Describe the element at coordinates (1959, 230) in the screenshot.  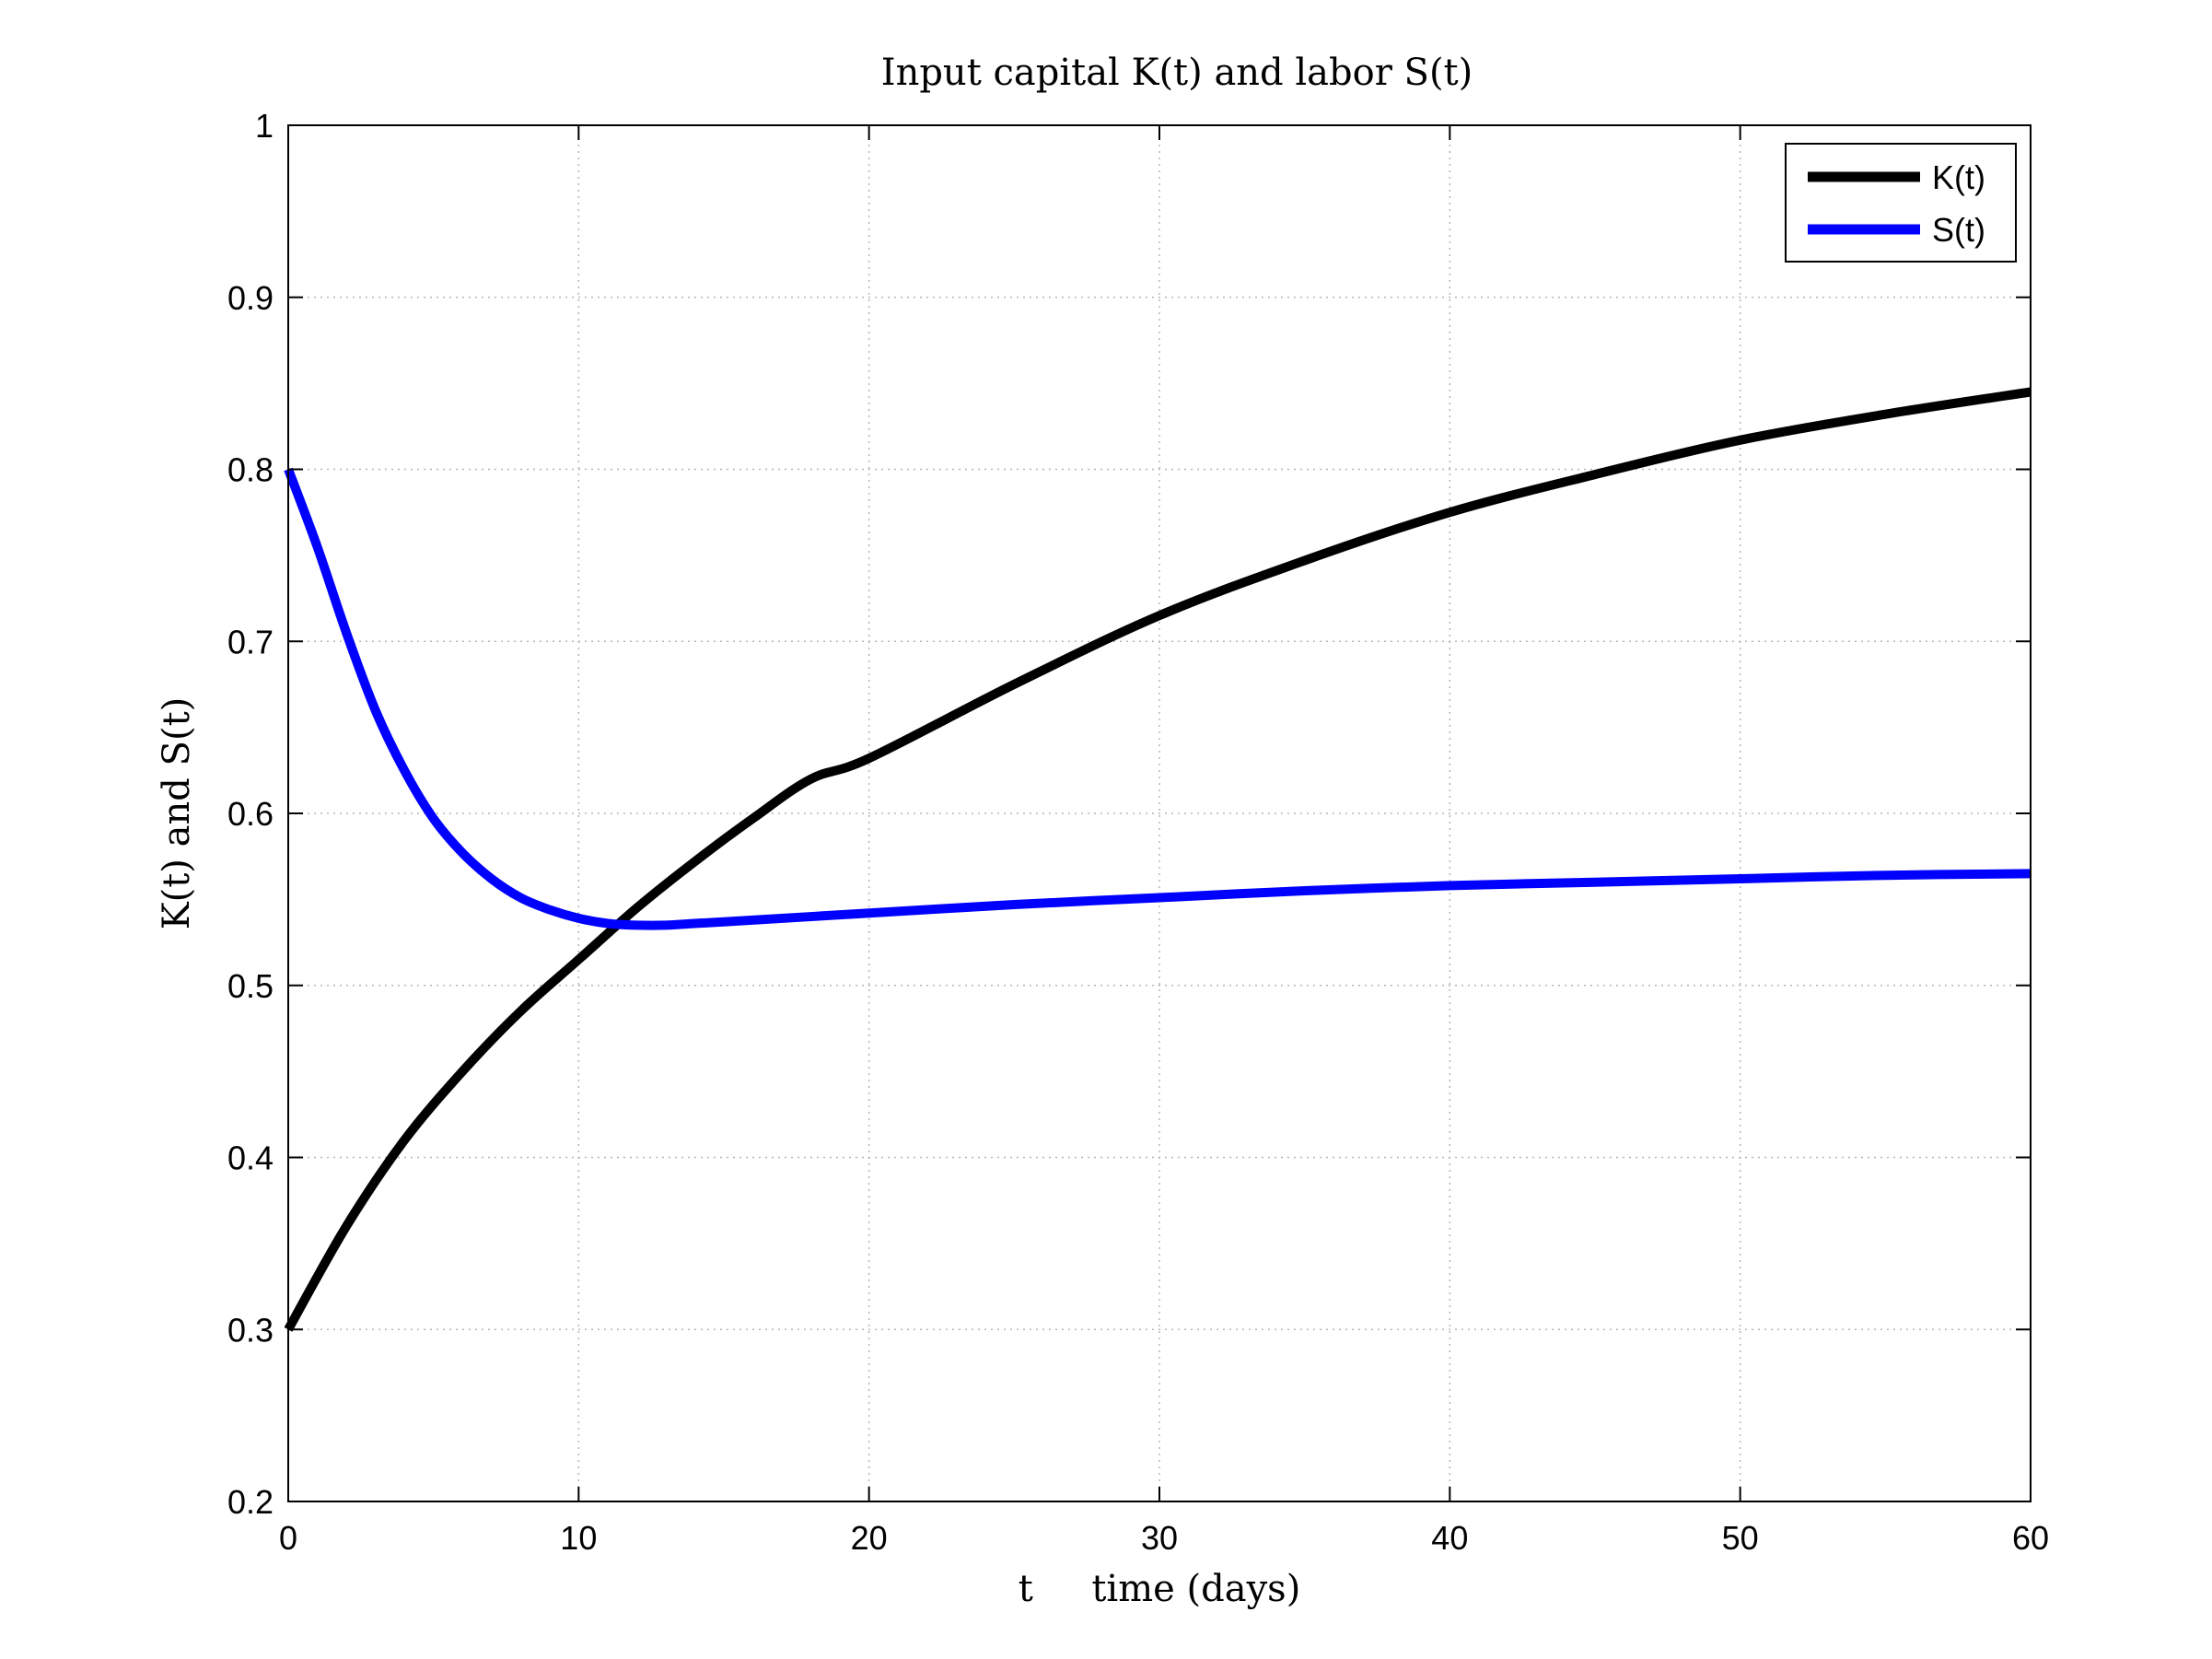
I see `legend-label-s: S(t)` at that location.